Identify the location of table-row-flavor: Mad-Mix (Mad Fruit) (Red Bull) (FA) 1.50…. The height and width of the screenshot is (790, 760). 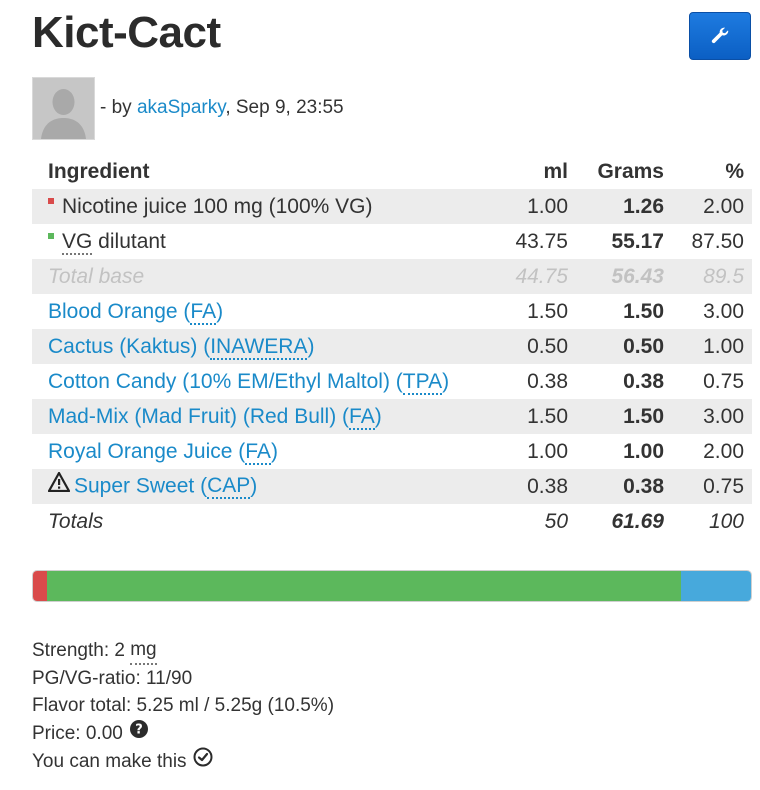
(392, 416).